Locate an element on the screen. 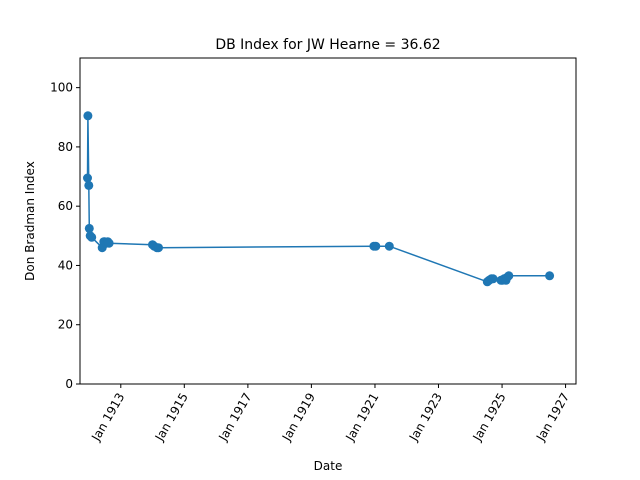  x-tick-label: Jan 1915 is located at coordinates (171, 418).